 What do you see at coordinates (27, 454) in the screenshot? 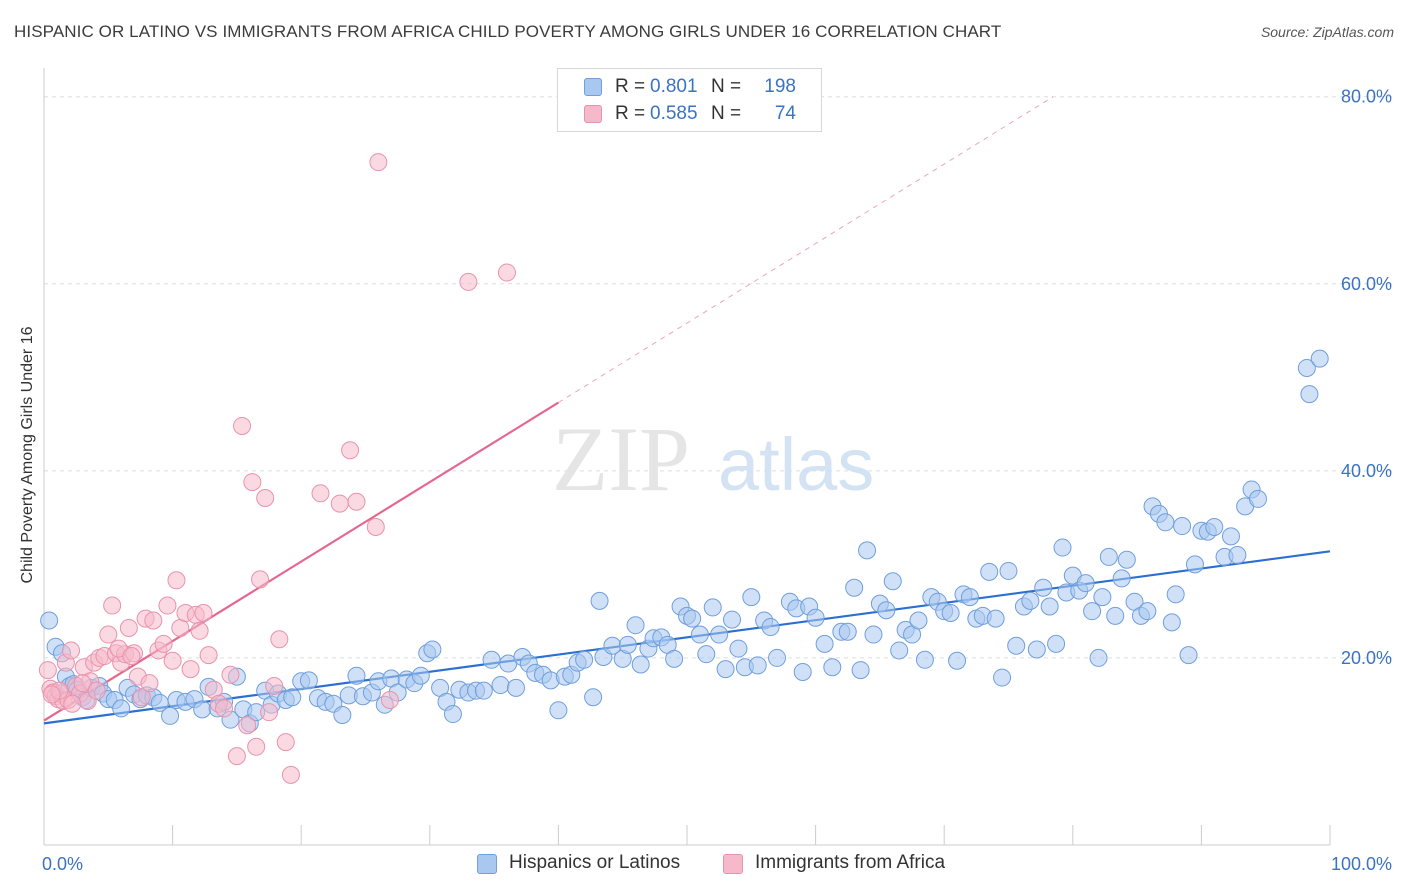
I see `y-axis-label: Child Poverty Among Girls Under 16` at bounding box center [27, 454].